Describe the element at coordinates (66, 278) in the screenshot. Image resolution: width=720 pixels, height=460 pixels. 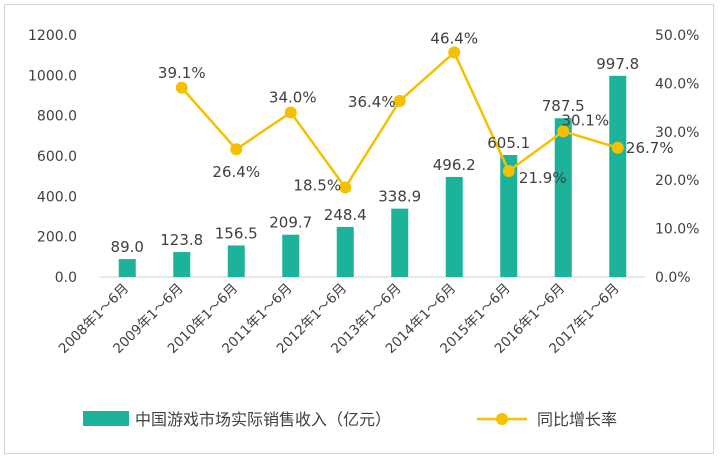
I see `left-tick-label: 0.0` at that location.